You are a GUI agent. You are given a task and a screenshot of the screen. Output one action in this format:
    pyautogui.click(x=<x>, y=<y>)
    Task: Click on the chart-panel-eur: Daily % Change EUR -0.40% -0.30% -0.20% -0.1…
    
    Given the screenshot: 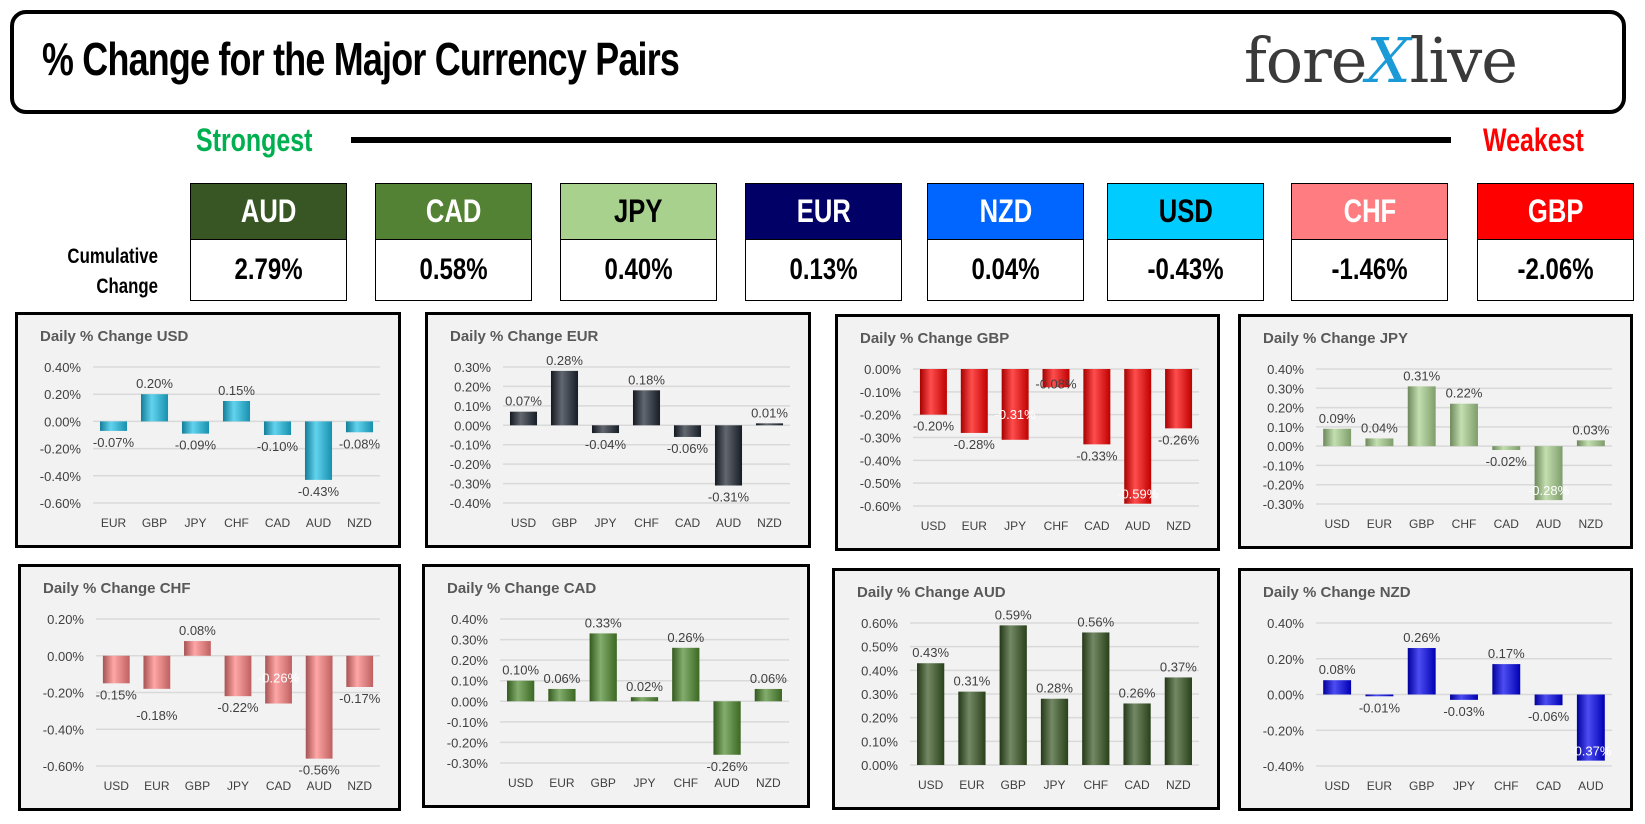 What is the action you would take?
    pyautogui.click(x=618, y=430)
    